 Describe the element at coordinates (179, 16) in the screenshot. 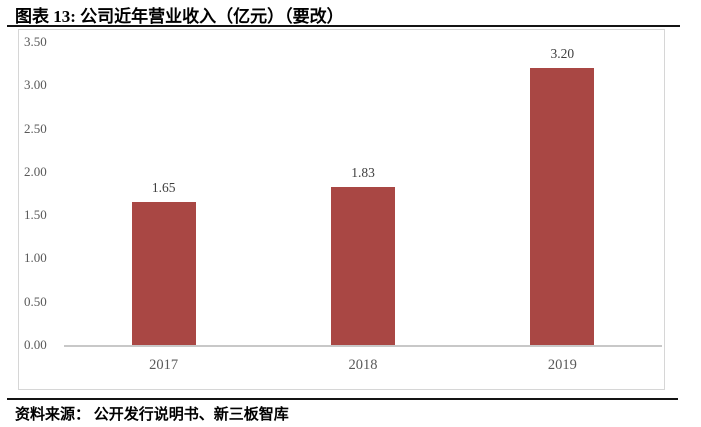

I see `figure-title: 图表 13: 公司近年营业收入（亿元）（要改）` at that location.